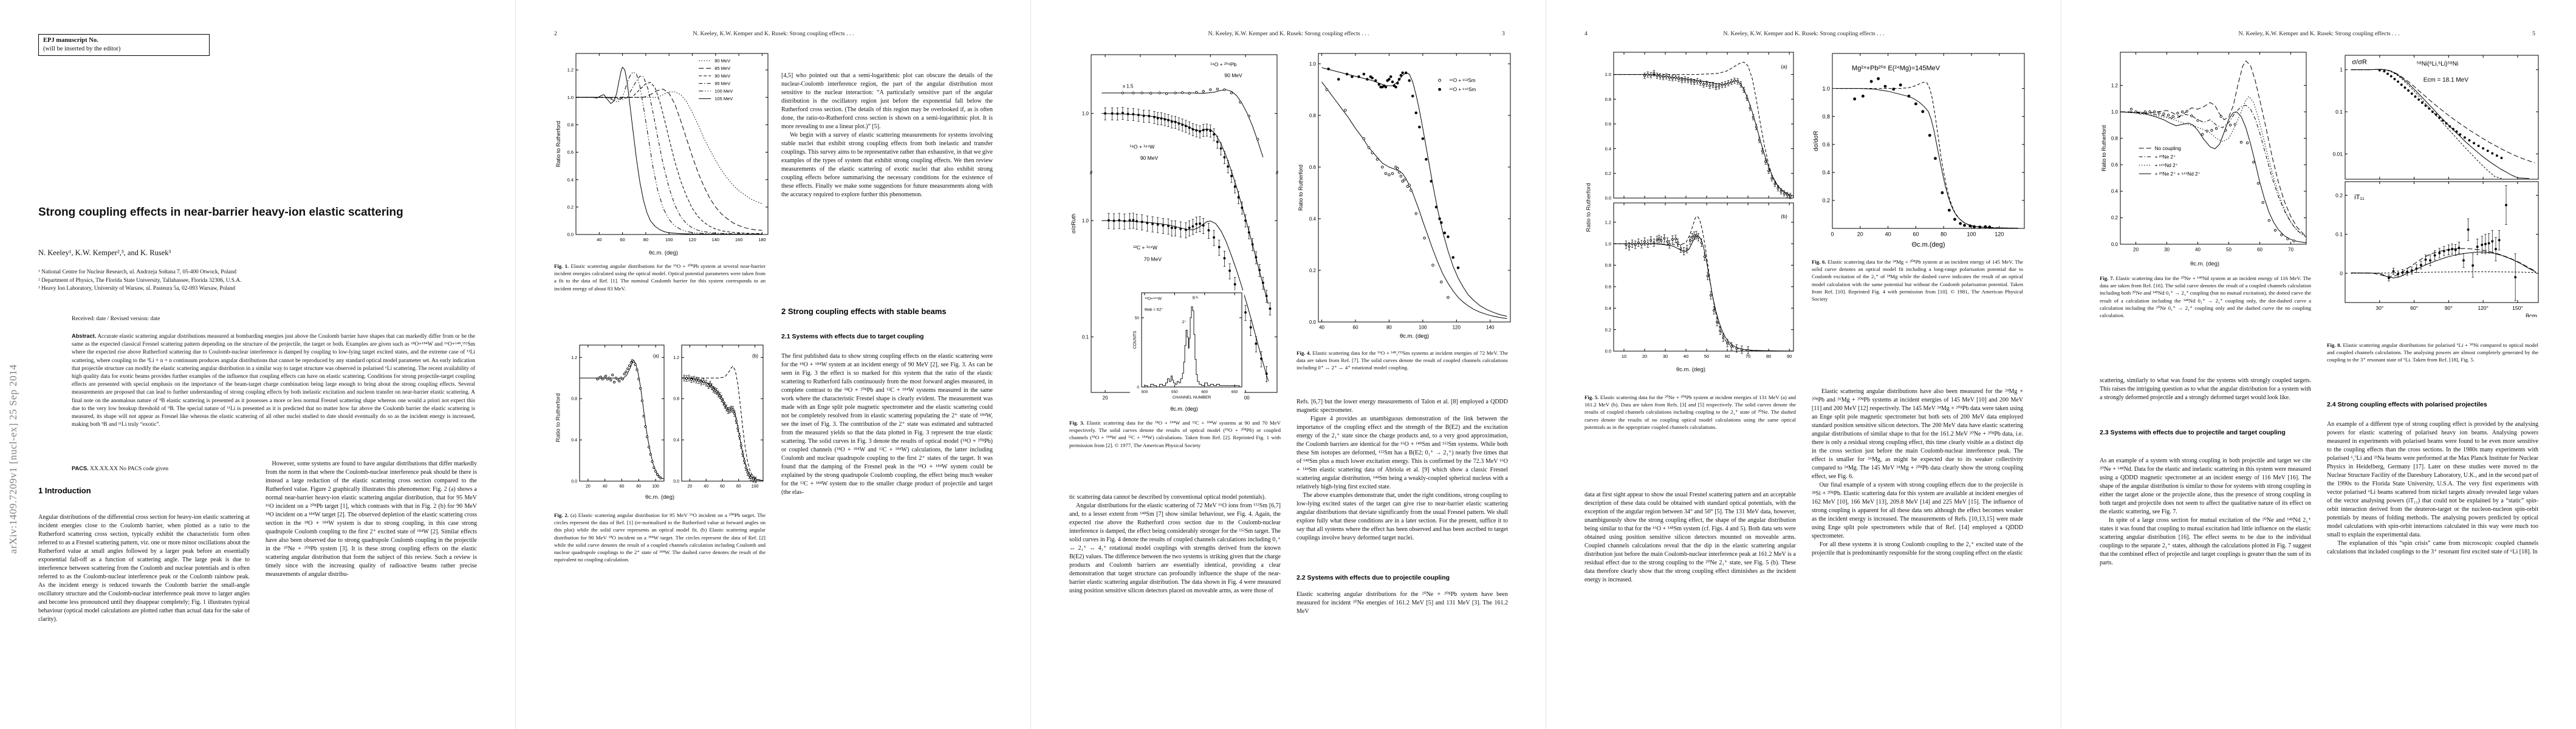 The width and height of the screenshot is (2576, 729). What do you see at coordinates (2359, 198) in the screenshot?
I see `svg-text: iT₁₁` at bounding box center [2359, 198].